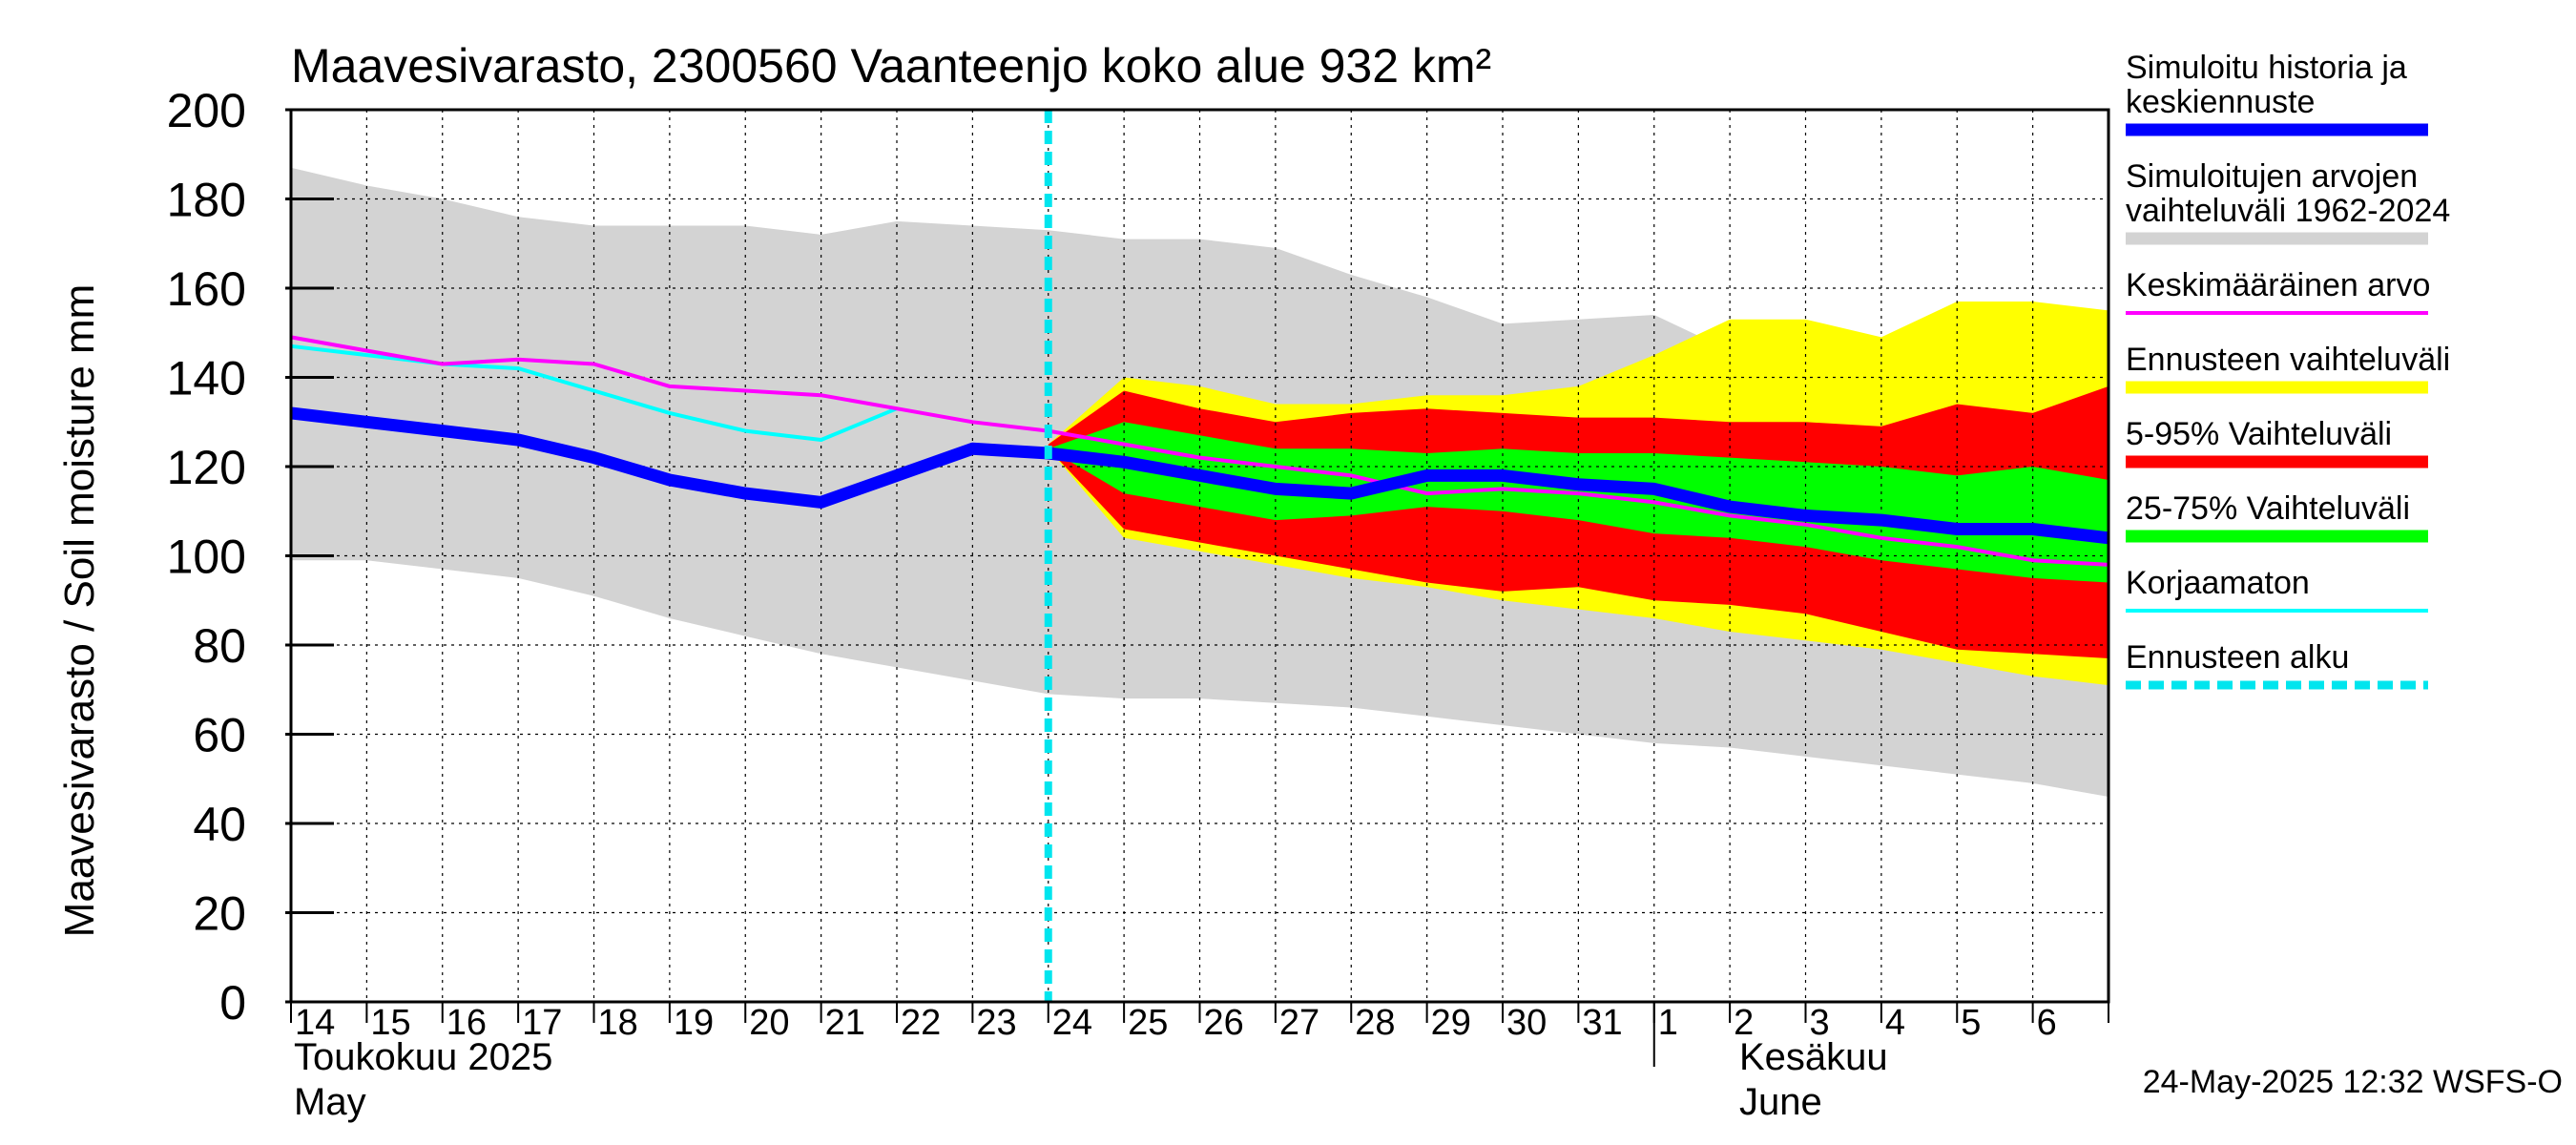 The height and width of the screenshot is (1145, 2576). What do you see at coordinates (1451, 1023) in the screenshot?
I see `x-tick-label: 29` at bounding box center [1451, 1023].